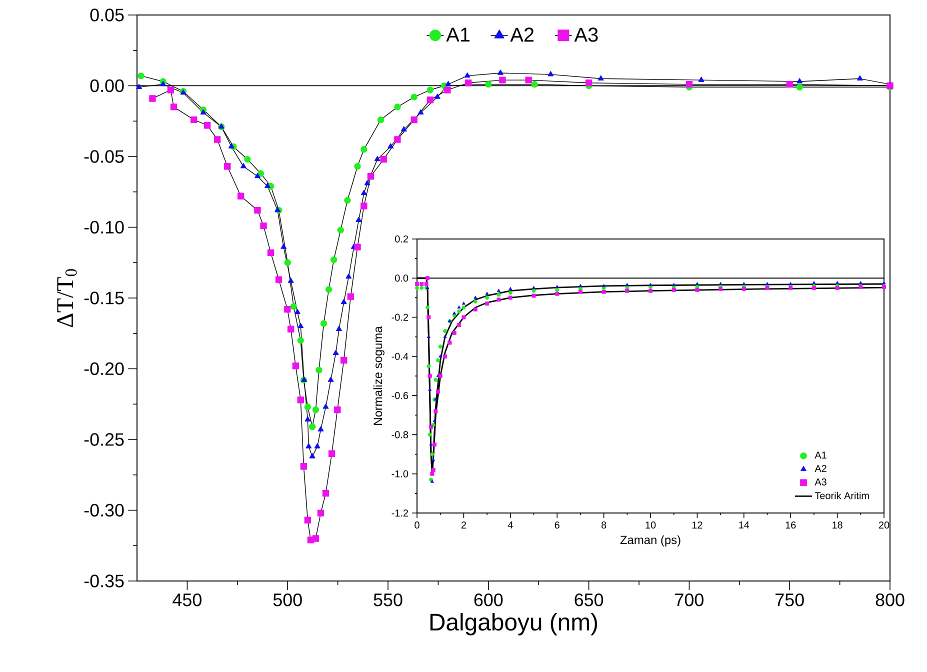 This screenshot has height=672, width=927. Describe the element at coordinates (463, 525) in the screenshot. I see `x-tick-label: 2` at that location.